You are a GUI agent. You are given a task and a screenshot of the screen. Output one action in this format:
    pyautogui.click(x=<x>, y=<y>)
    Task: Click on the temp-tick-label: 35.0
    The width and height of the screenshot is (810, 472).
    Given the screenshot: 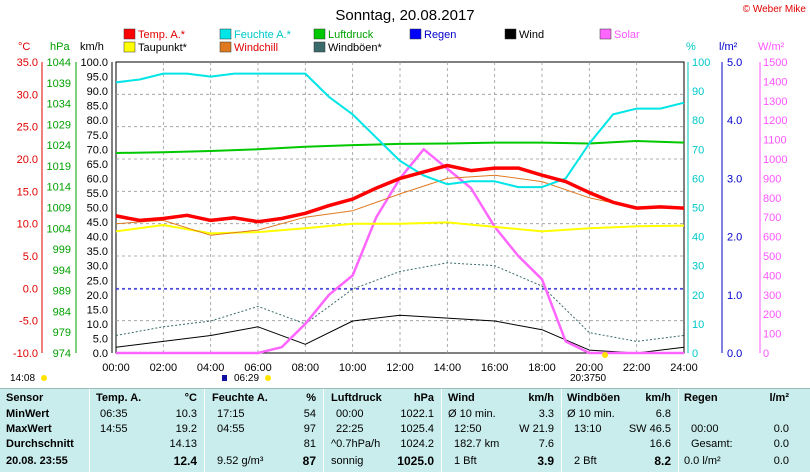 What is the action you would take?
    pyautogui.click(x=27, y=63)
    